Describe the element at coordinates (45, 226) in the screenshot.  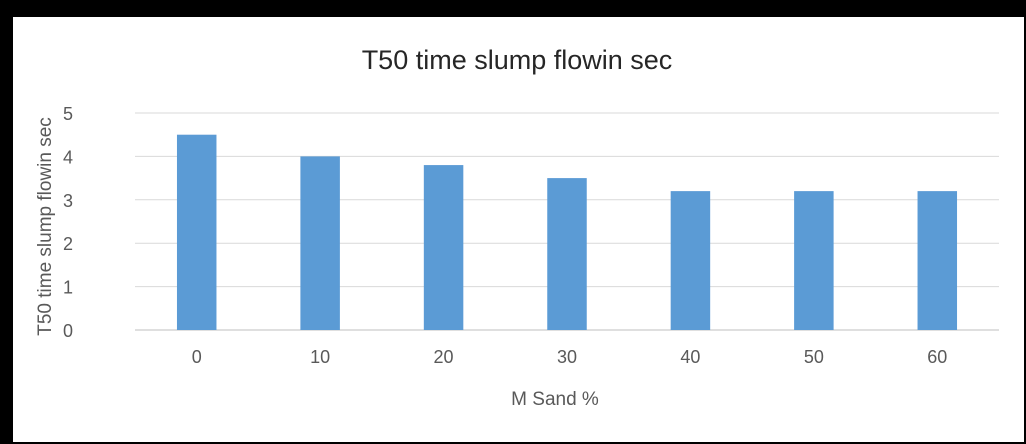
I see `y-axis-title: T50 time slump flowin sec` at that location.